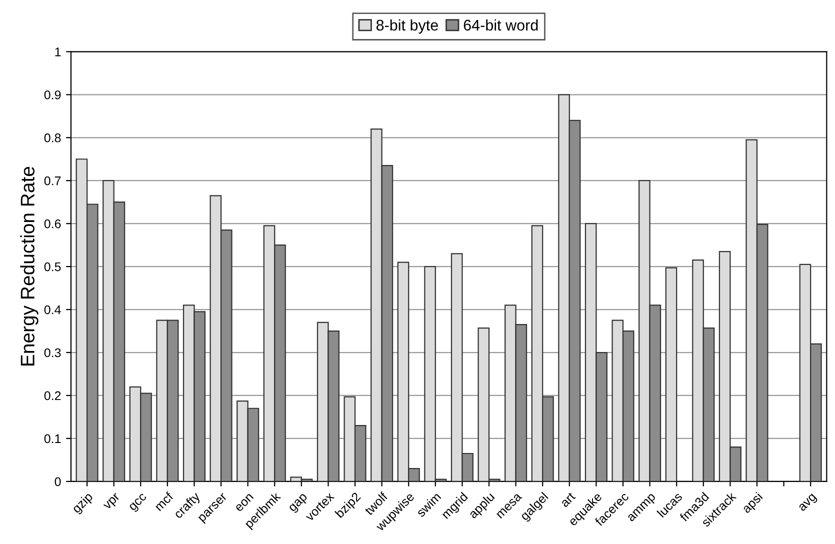 The height and width of the screenshot is (544, 835). What do you see at coordinates (52, 223) in the screenshot?
I see `y-tick-label: 0.6` at bounding box center [52, 223].